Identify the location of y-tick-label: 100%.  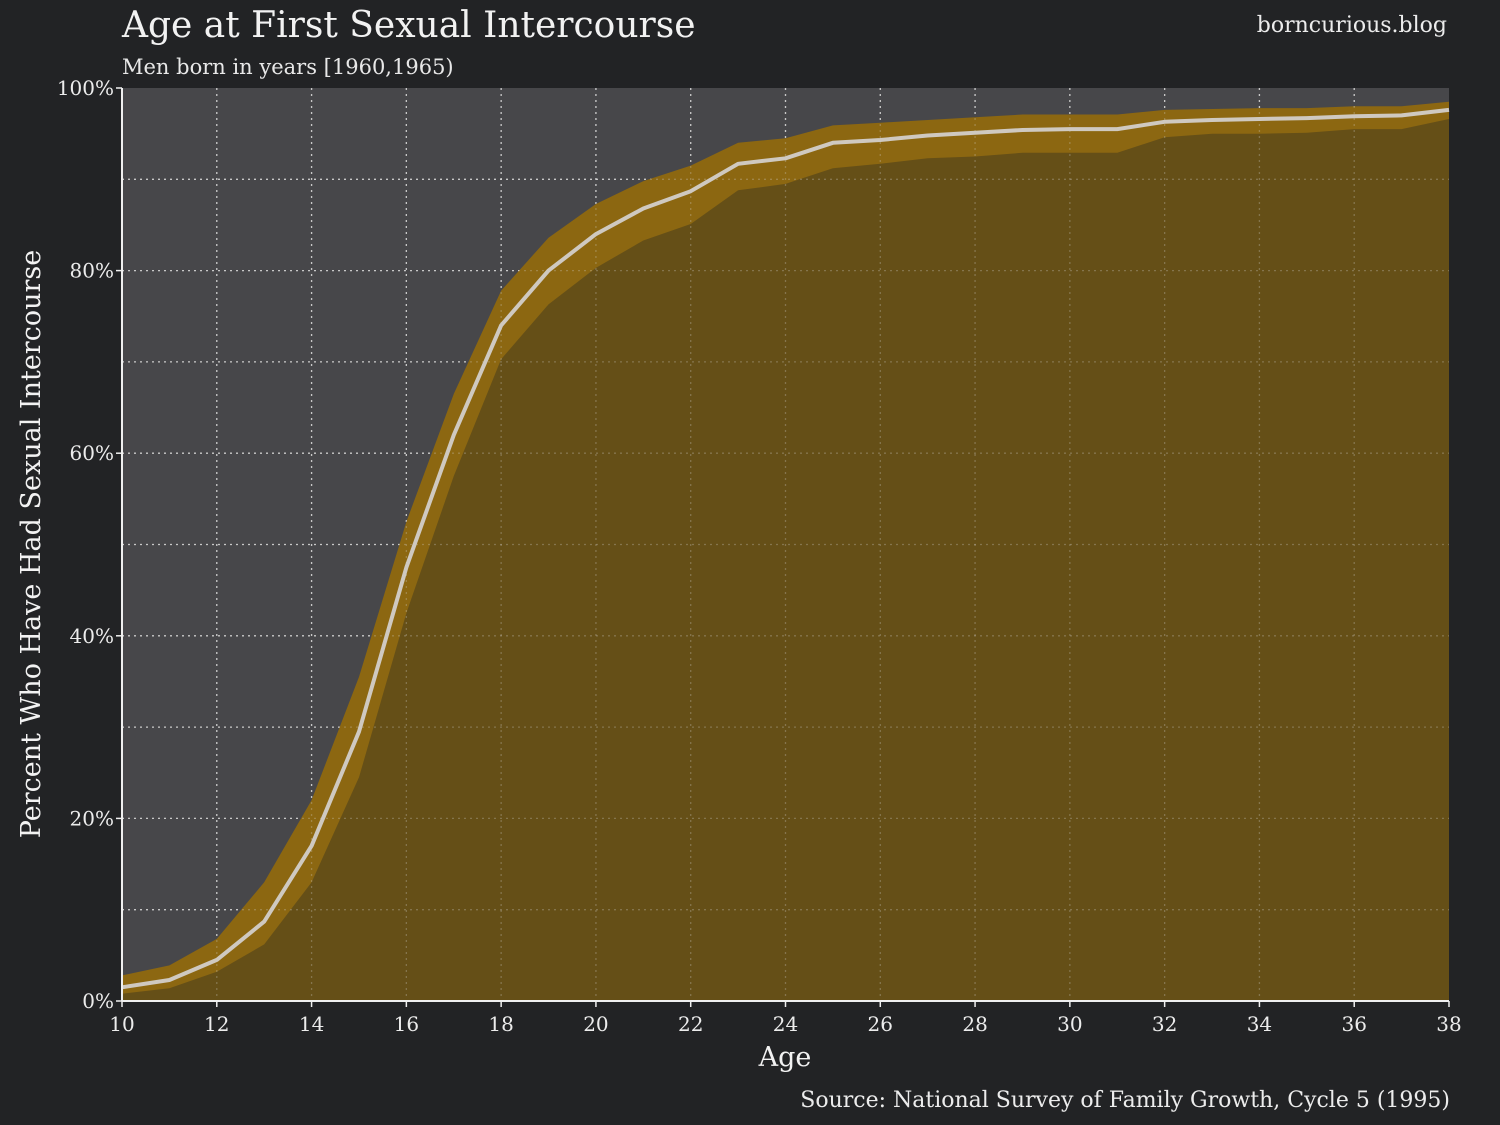
(85, 88).